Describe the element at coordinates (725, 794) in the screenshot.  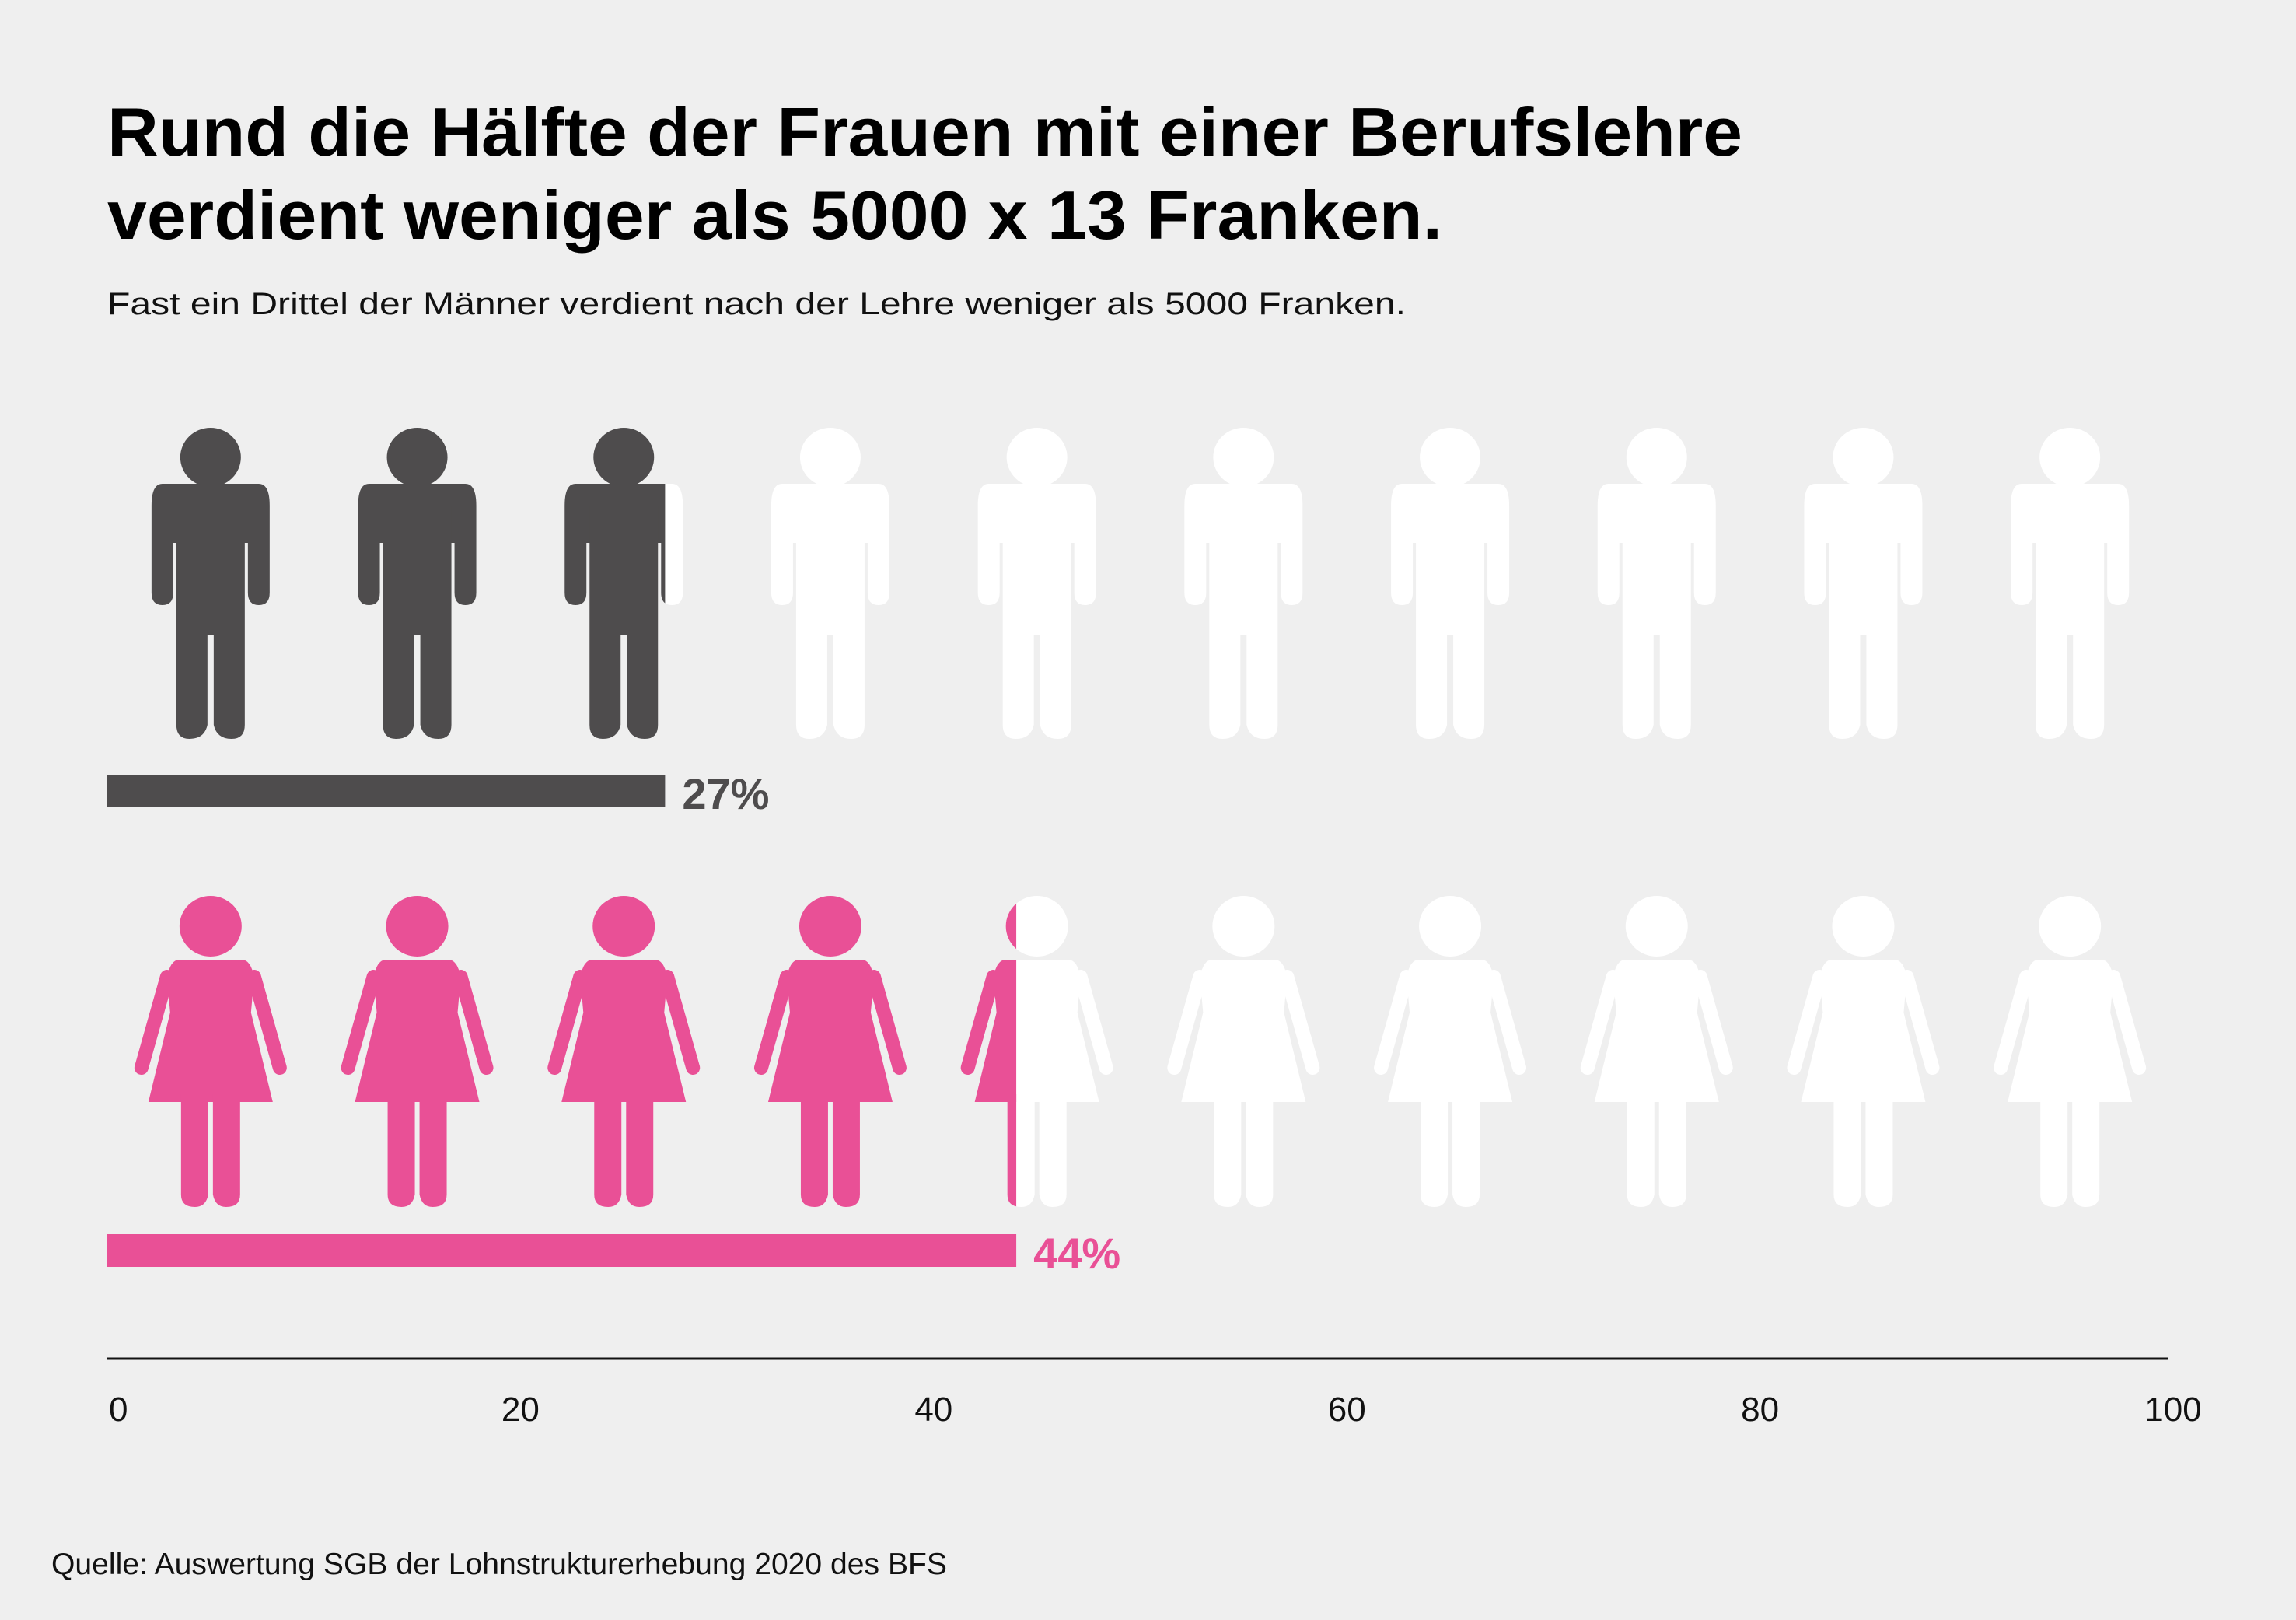
I see `data-label-men: 27%` at that location.